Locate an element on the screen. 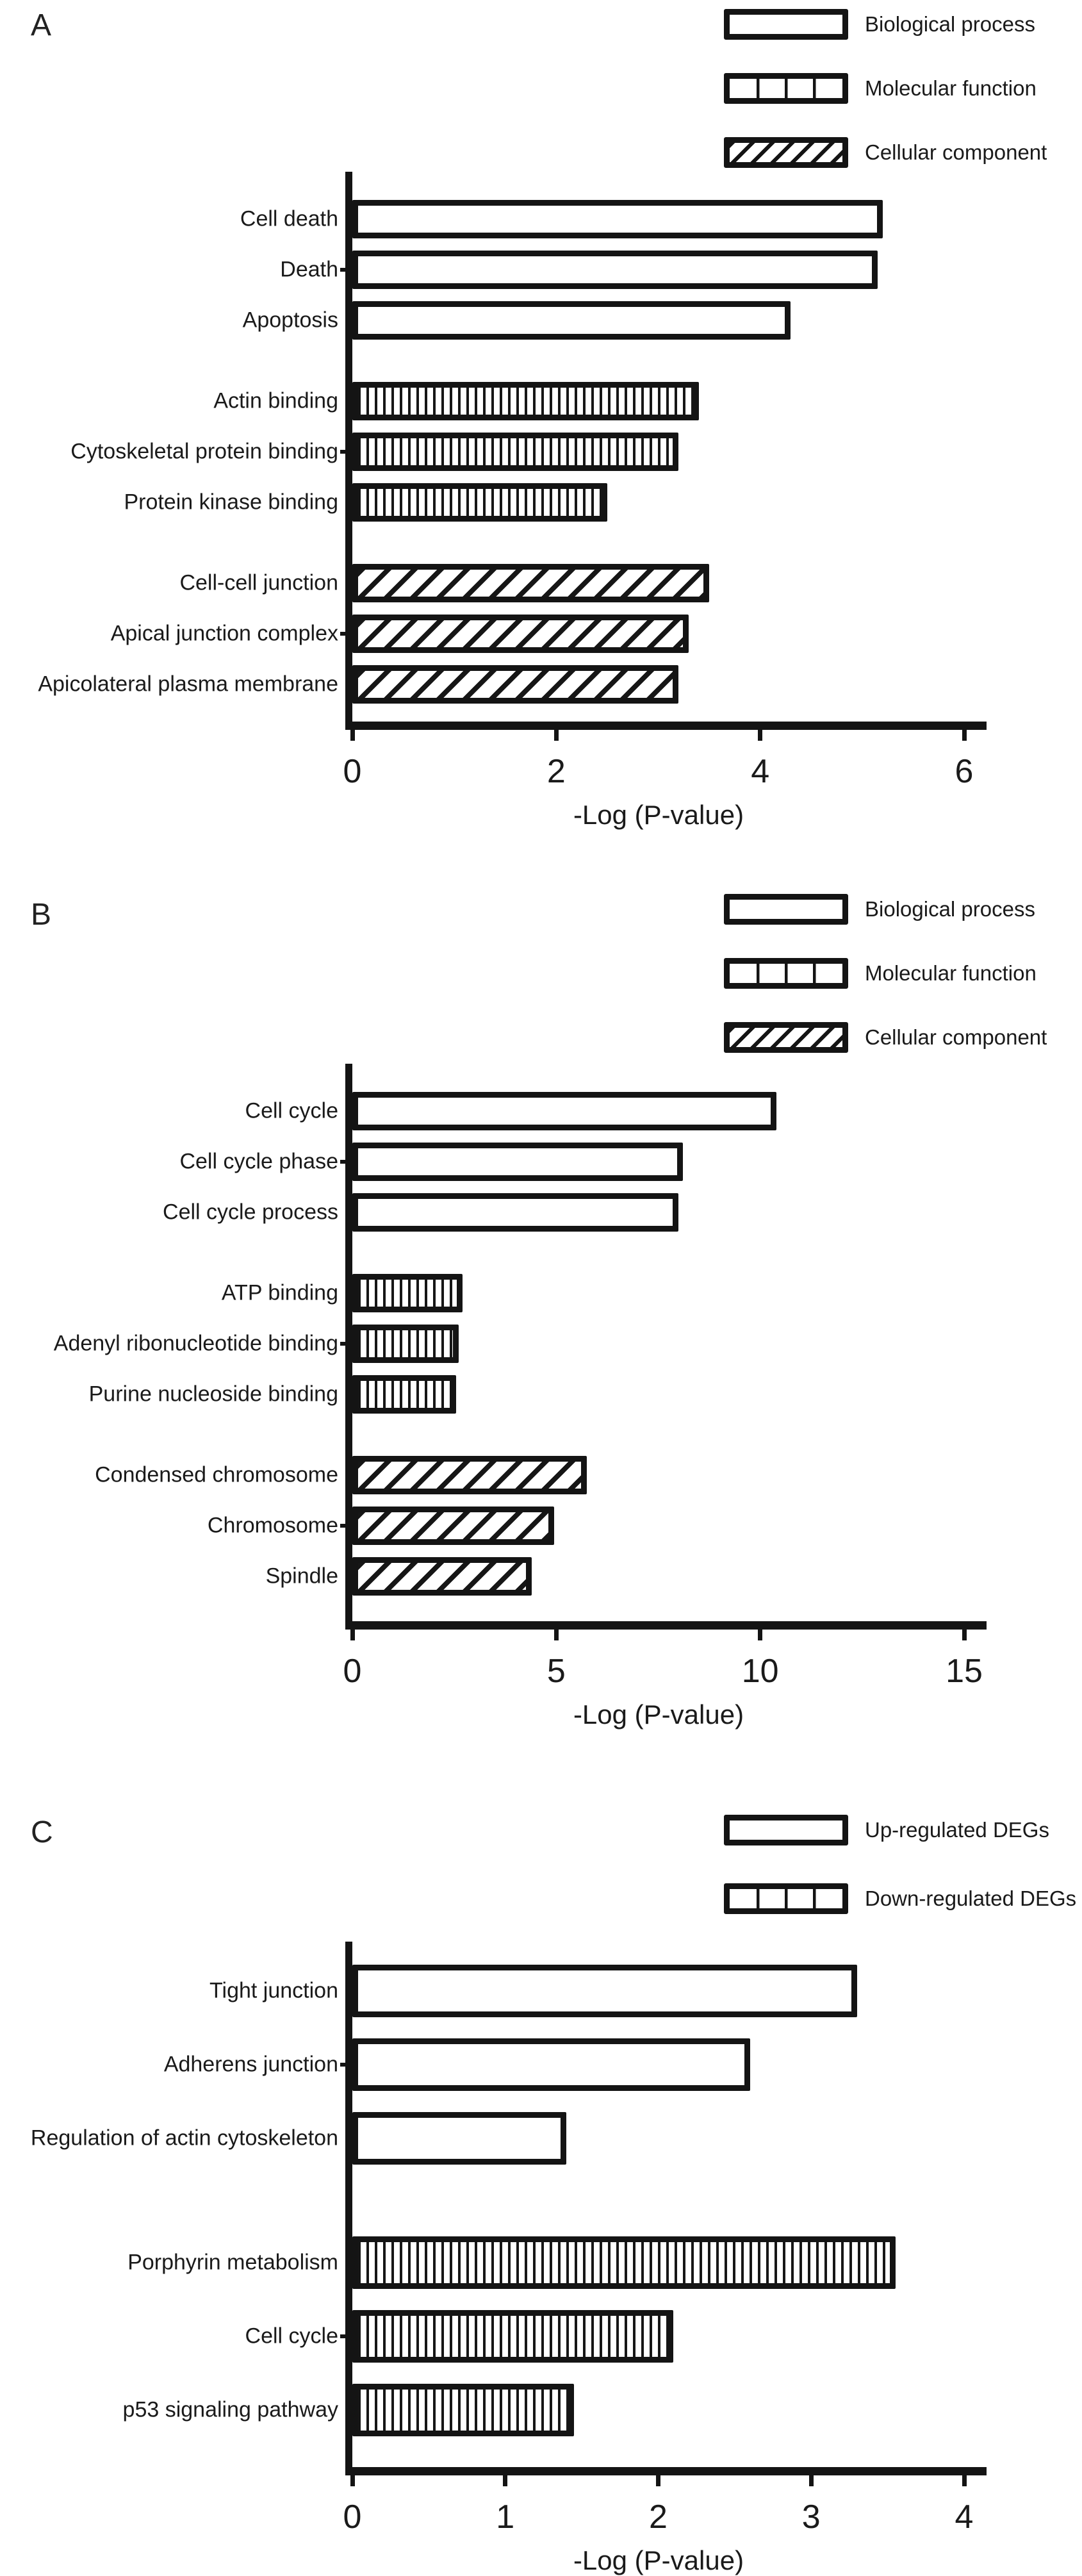 The height and width of the screenshot is (2576, 1082). y-axis is located at coordinates (348, 1347).